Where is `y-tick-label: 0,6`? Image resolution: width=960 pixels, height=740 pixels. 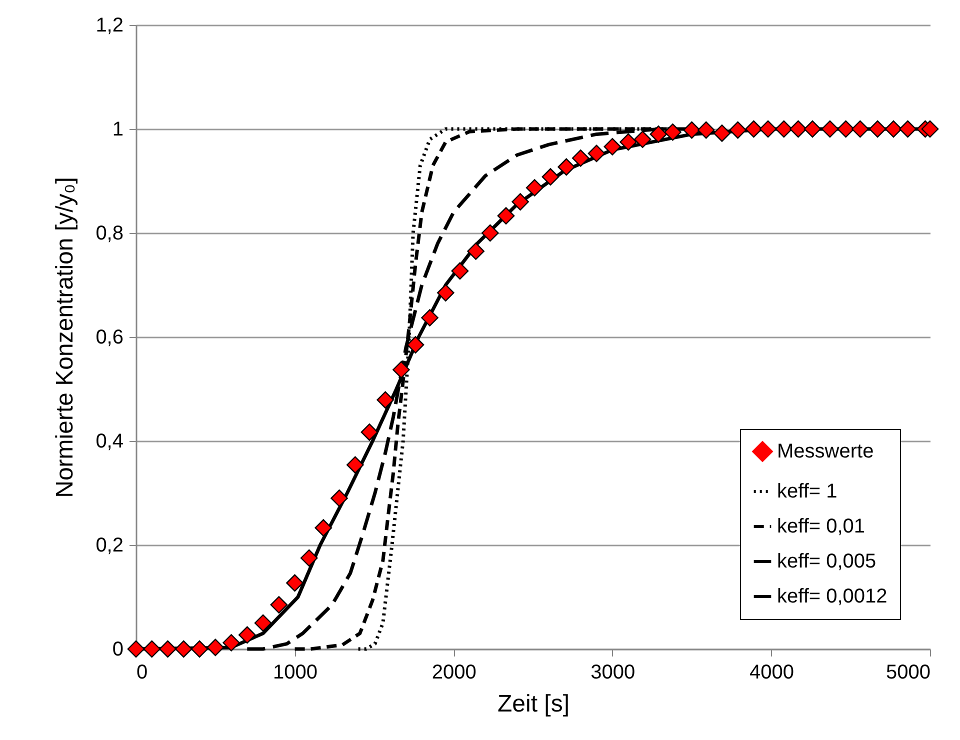 y-tick-label: 0,6 is located at coordinates (110, 337).